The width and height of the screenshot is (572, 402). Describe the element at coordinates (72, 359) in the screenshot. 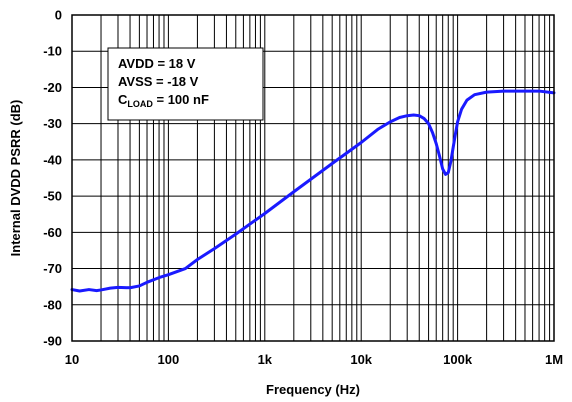

I see `x-tick-label: 10` at that location.